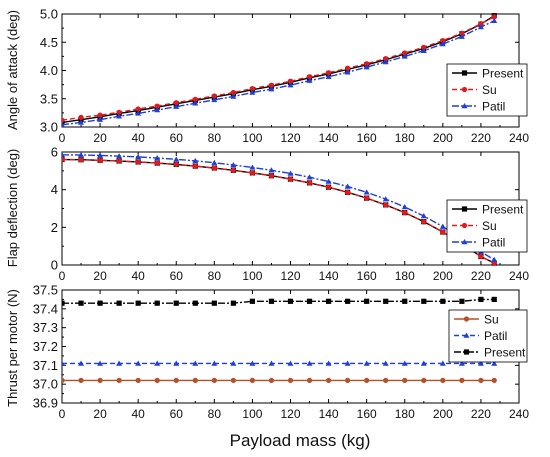 Image resolution: width=550 pixels, height=457 pixels. Describe the element at coordinates (290, 414) in the screenshot. I see `x-tick-label: 120` at that location.